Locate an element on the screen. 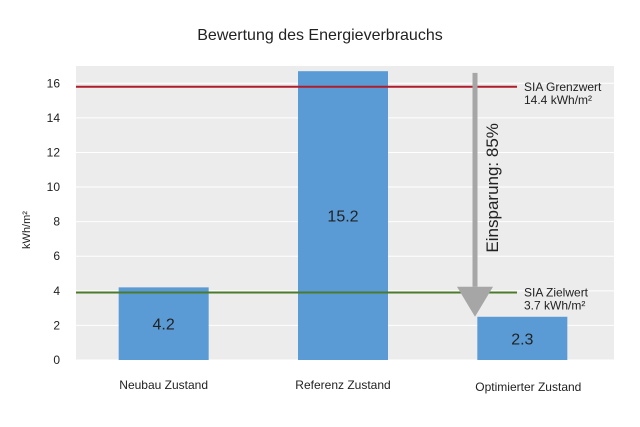 This screenshot has height=427, width=640. x-tick-label: Referenz Zustand is located at coordinates (342, 385).